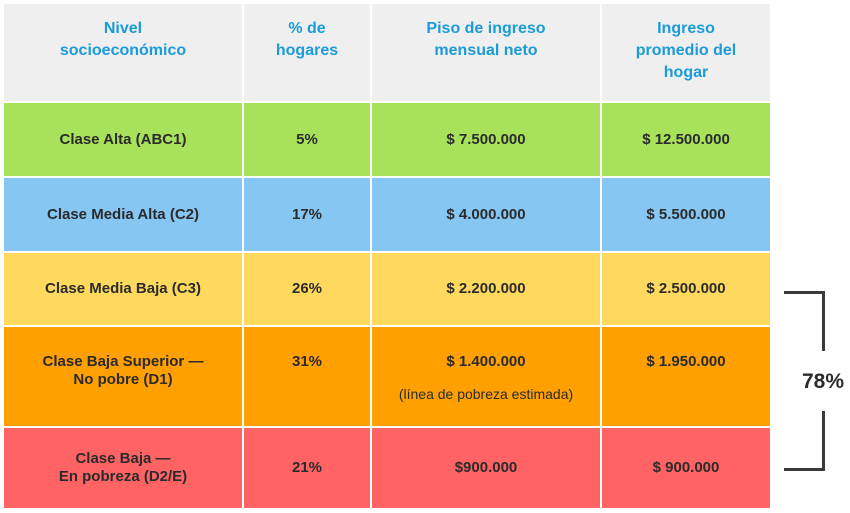 This screenshot has width=850, height=513. Describe the element at coordinates (486, 214) in the screenshot. I see `row-c2-piso: $ 4.000.000` at that location.